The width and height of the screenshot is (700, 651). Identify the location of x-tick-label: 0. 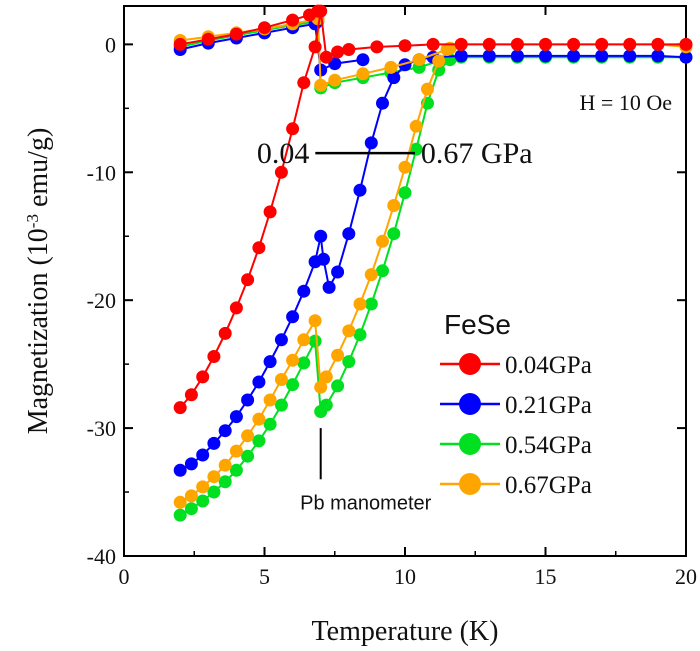
(124, 576).